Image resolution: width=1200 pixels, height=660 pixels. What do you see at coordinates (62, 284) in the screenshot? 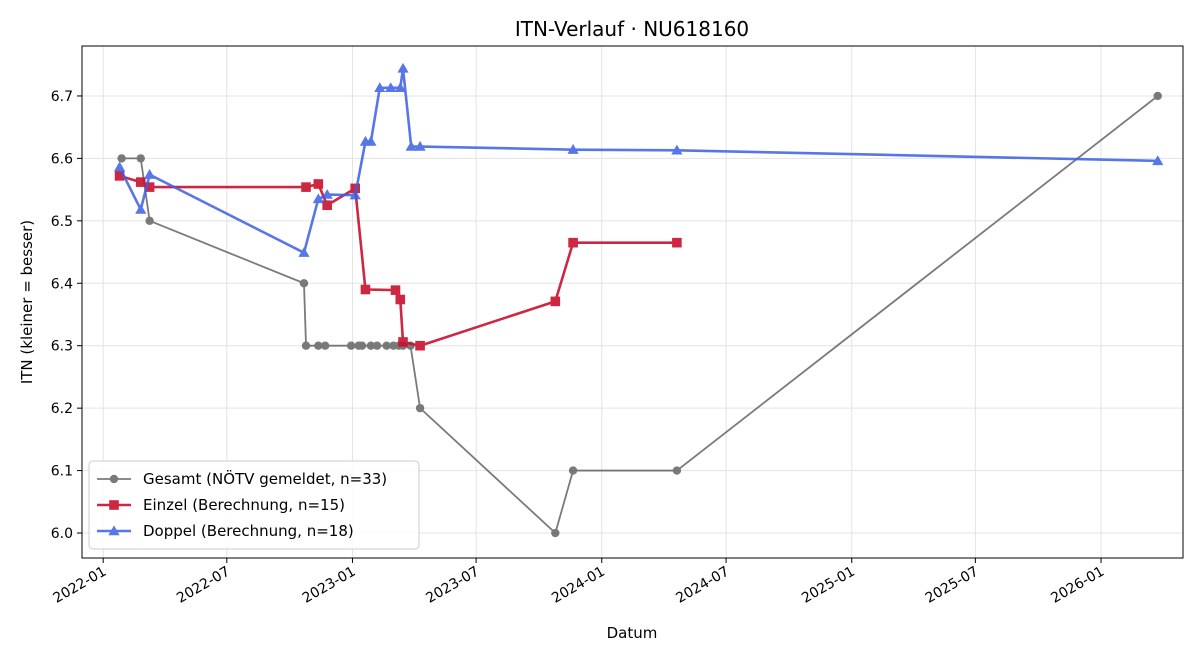
I see `y-tick-label: 6.4` at bounding box center [62, 284].